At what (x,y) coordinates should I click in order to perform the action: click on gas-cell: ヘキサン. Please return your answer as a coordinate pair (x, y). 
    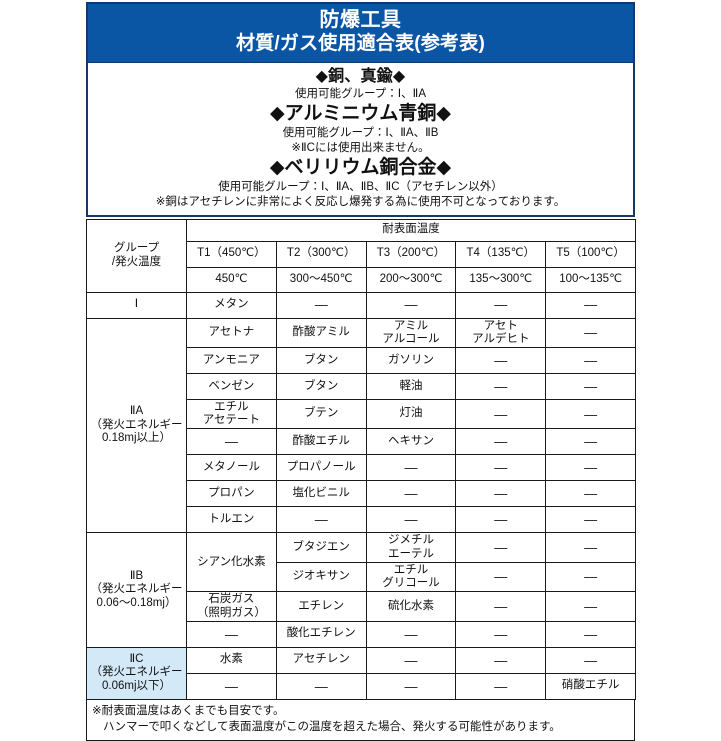
    Looking at the image, I should click on (411, 442).